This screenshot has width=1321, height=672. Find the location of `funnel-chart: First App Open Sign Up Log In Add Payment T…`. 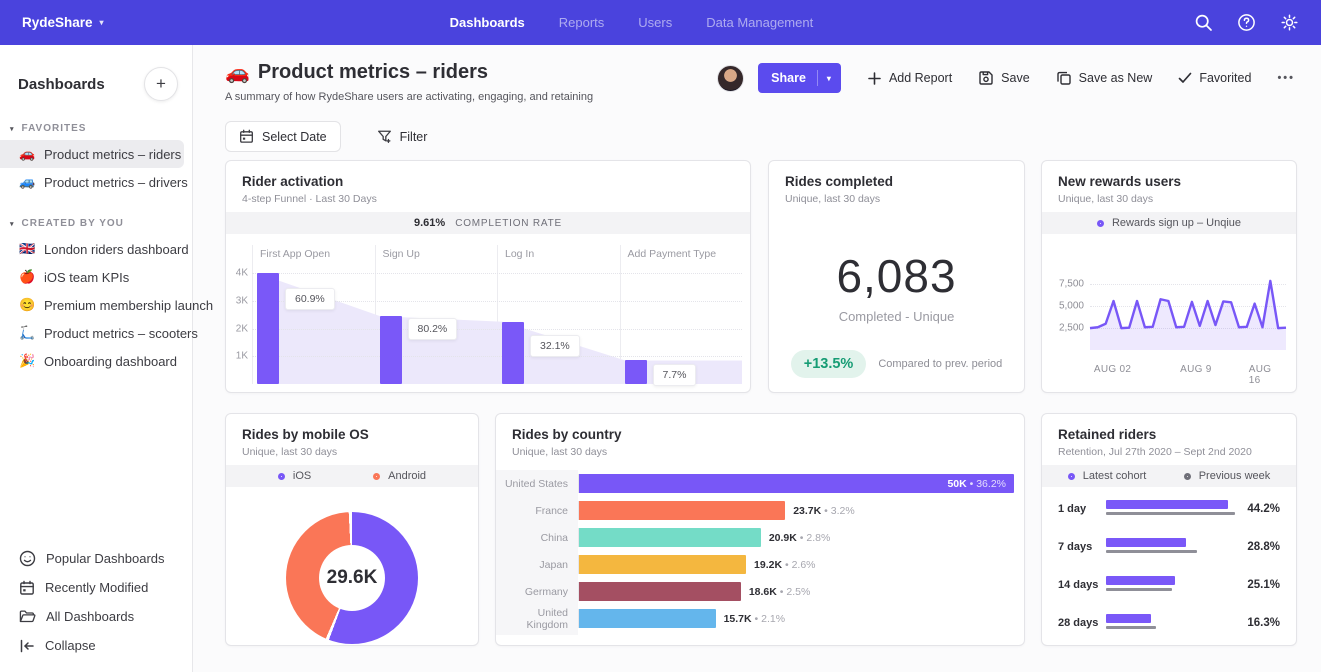

funnel-chart: First App Open Sign Up Log In Add Payment T… is located at coordinates (488, 318).